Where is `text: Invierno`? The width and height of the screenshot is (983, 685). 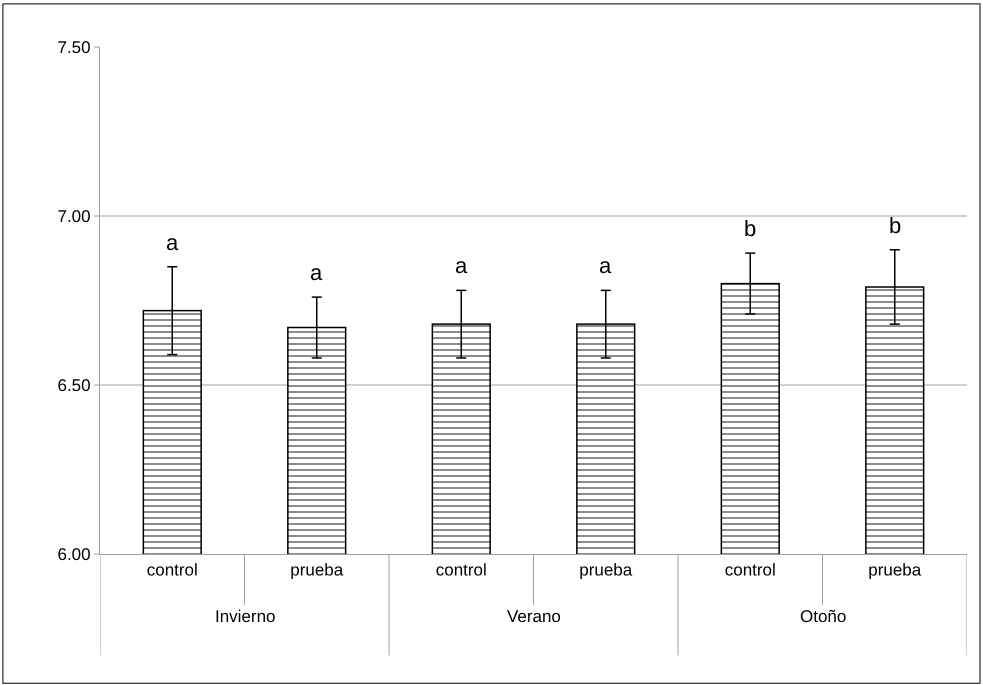 text: Invierno is located at coordinates (245, 616).